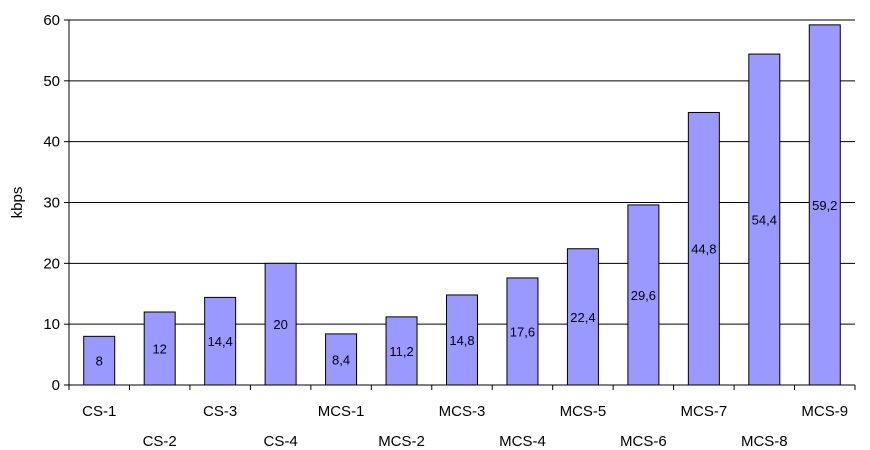 The height and width of the screenshot is (450, 870). I want to click on x-tick-label: MCS-7, so click(704, 411).